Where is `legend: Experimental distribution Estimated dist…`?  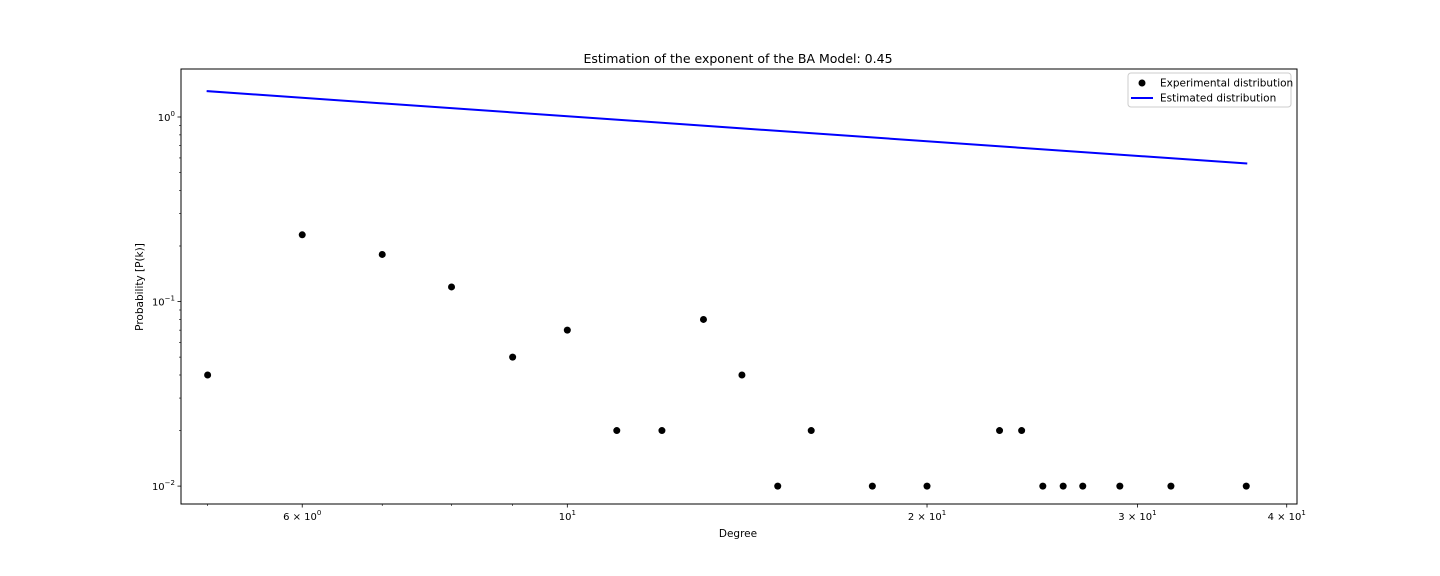
legend: Experimental distribution Estimated dist… is located at coordinates (1210, 90).